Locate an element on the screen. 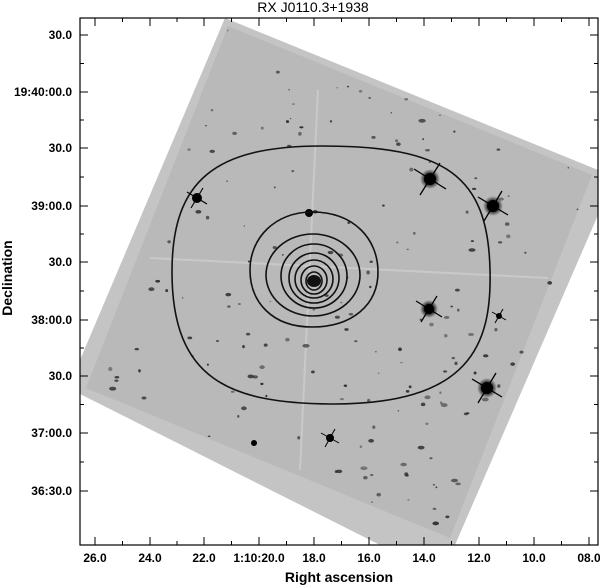 The width and height of the screenshot is (600, 586). y-axis-title: Declination is located at coordinates (7, 277).